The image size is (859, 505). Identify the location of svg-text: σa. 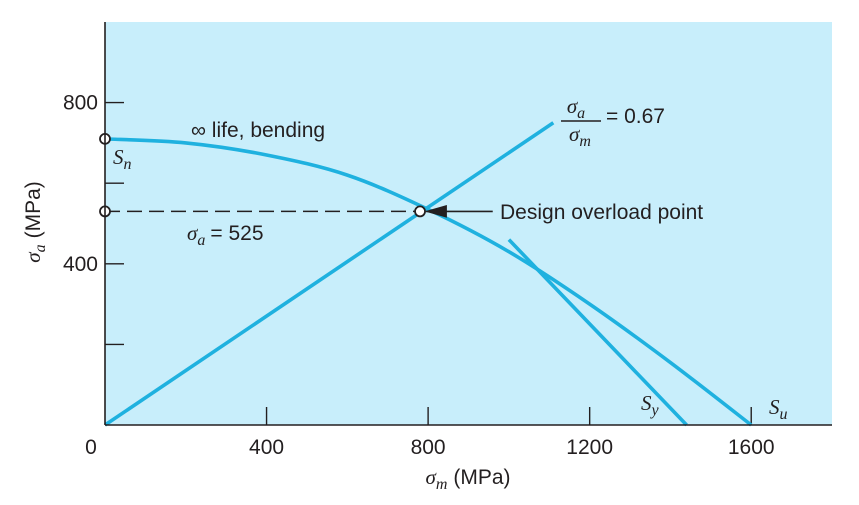
(576, 108).